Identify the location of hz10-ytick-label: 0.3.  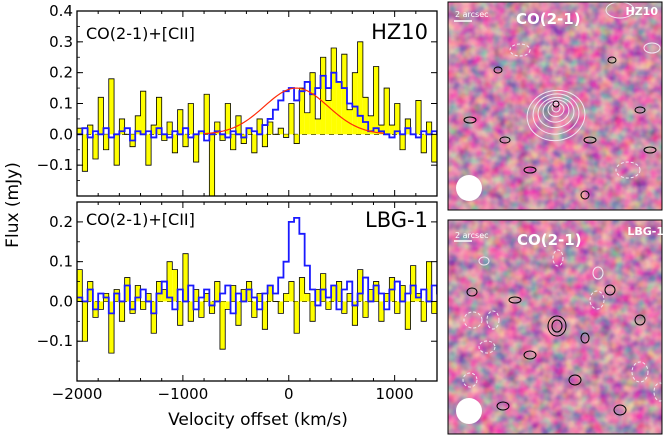
(61, 42).